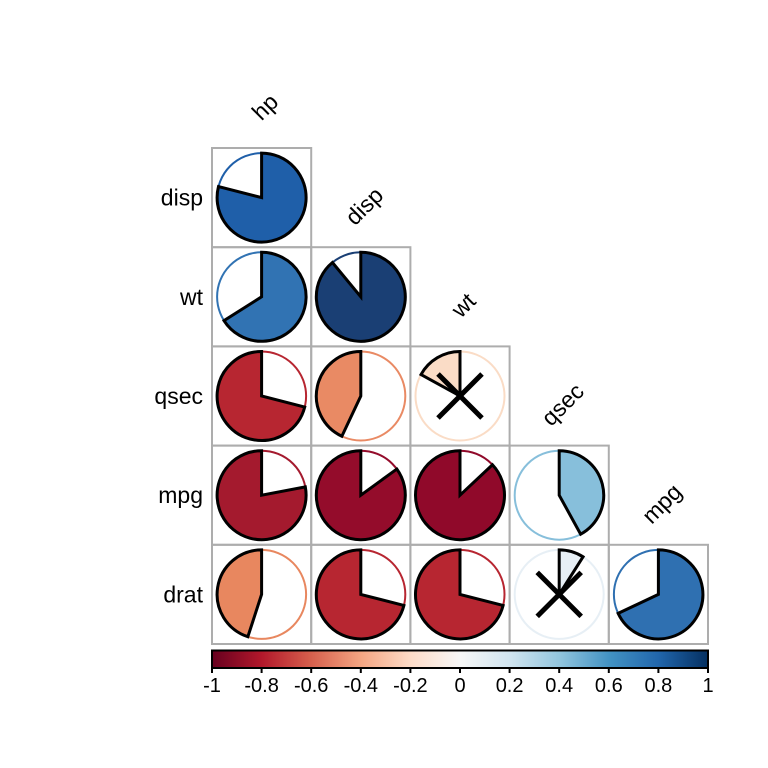 The height and width of the screenshot is (768, 768). I want to click on row-label-drat: drat, so click(183, 594).